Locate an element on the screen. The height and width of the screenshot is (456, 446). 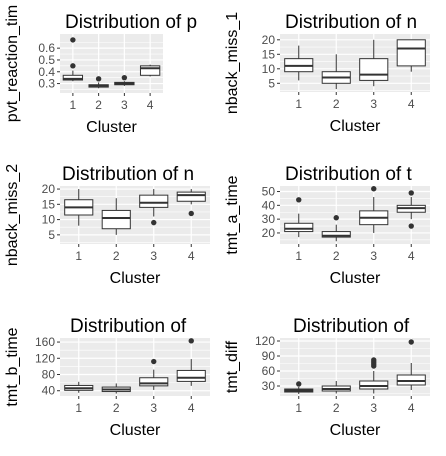
y-axis-title: tmt_a_time is located at coordinates (232, 214).